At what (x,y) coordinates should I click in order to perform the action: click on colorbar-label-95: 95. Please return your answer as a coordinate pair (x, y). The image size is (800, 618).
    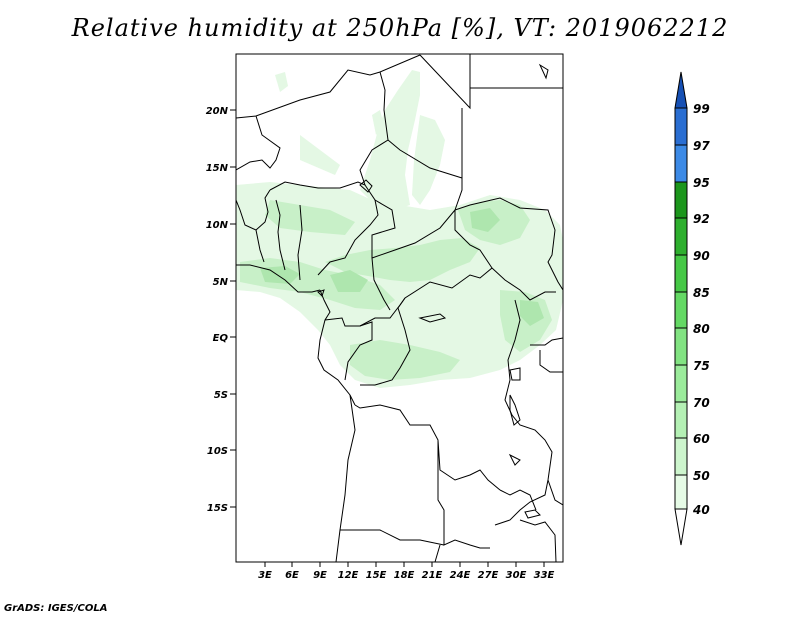
    Looking at the image, I should click on (701, 183).